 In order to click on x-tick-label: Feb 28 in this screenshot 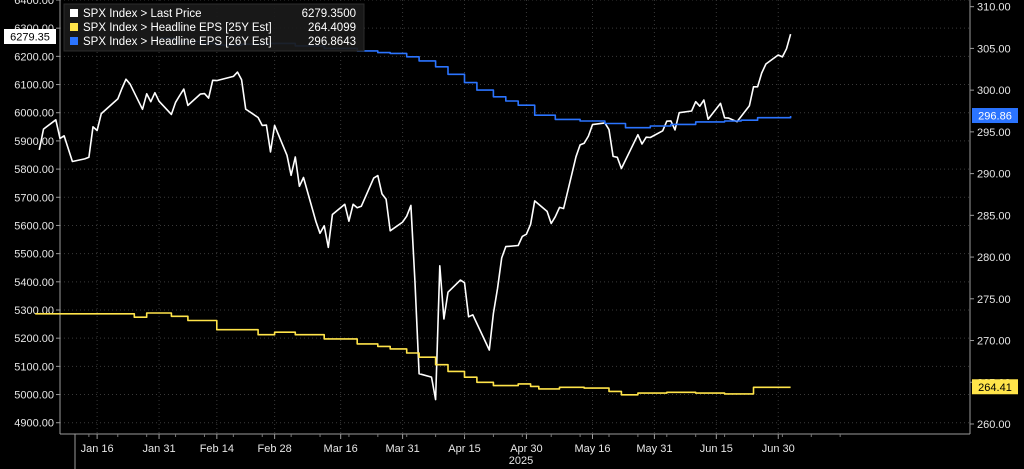, I will do `click(275, 449)`.